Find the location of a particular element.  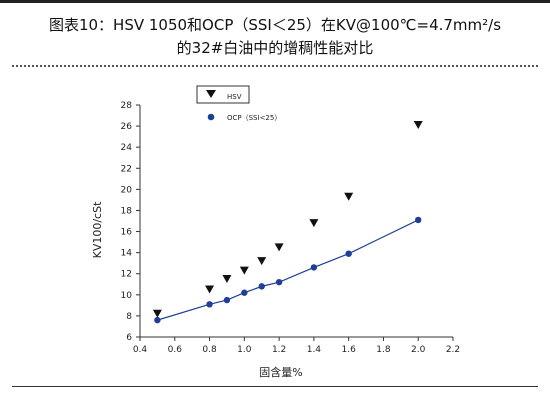

x-axis-label: 固含量% is located at coordinates (280, 372).